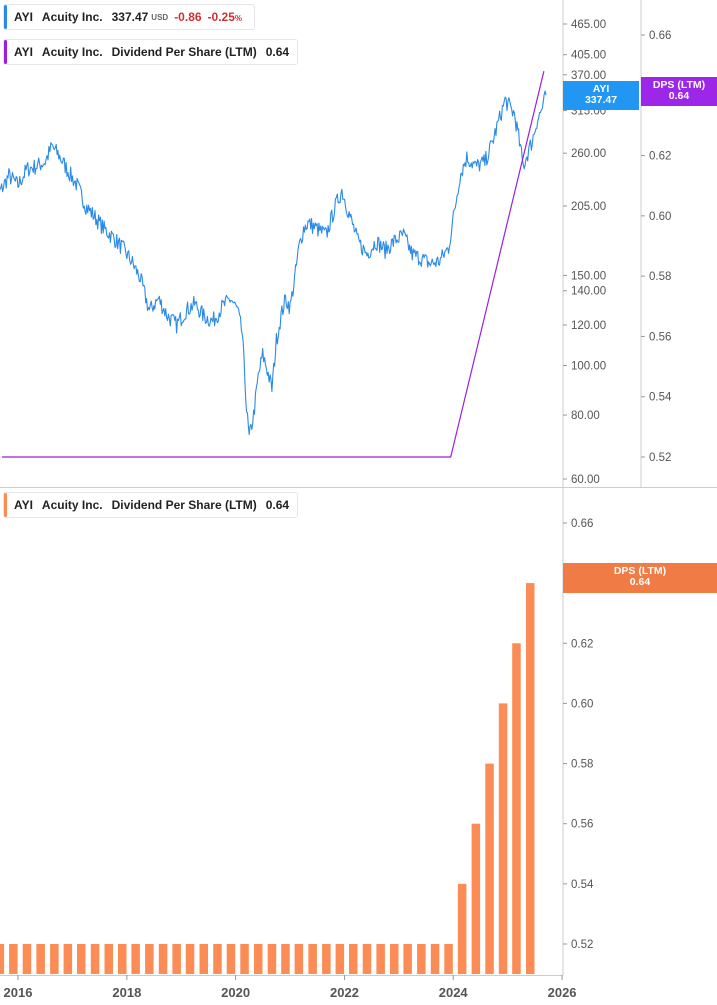 The image size is (717, 1005). What do you see at coordinates (588, 207) in the screenshot?
I see `price-tick-label: 205.00` at bounding box center [588, 207].